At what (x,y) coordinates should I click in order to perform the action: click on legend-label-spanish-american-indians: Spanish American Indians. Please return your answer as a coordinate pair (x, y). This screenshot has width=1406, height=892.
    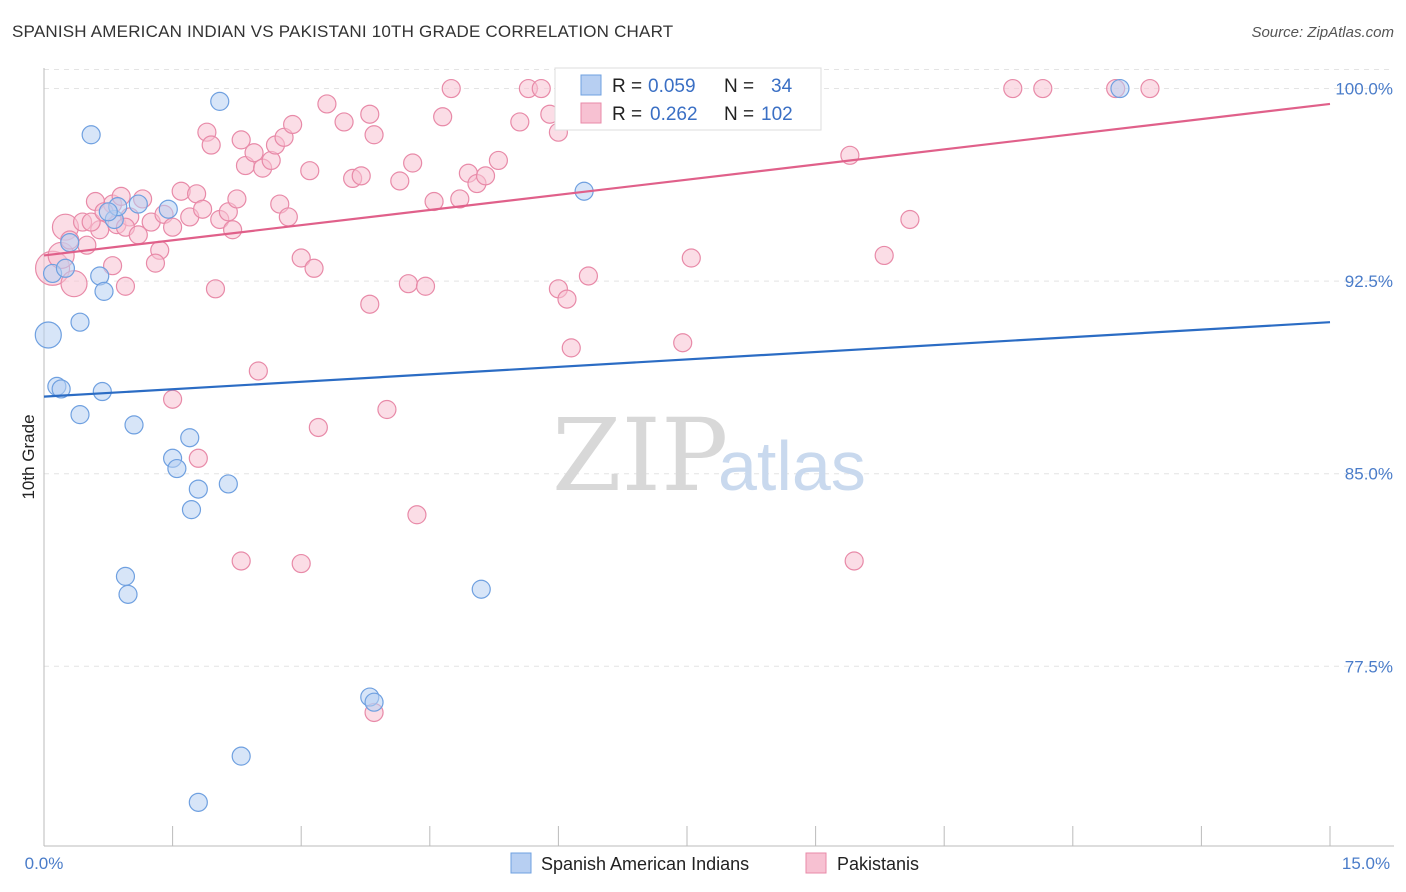
    Looking at the image, I should click on (645, 864).